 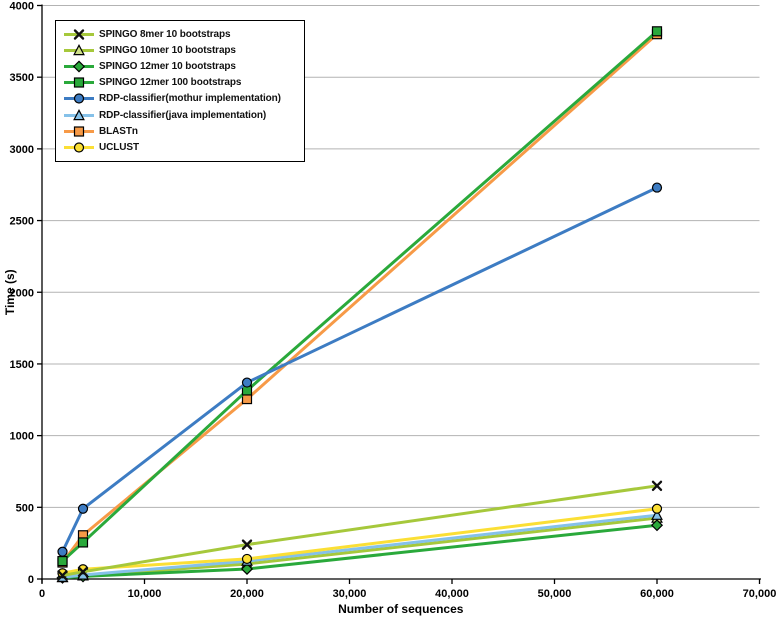 I want to click on legend-label: RDP-classifier(mothur implementation), so click(x=190, y=99).